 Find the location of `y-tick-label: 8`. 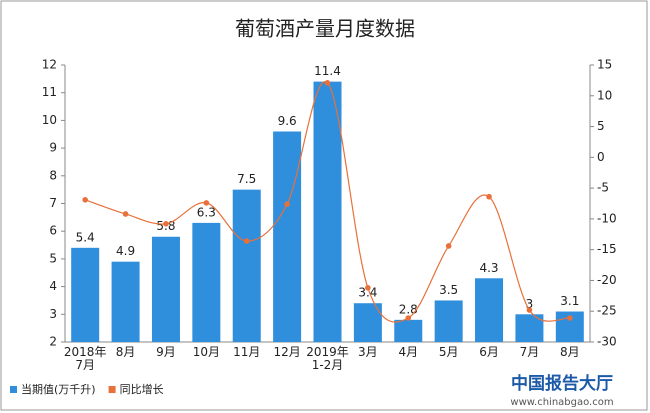

y-tick-label: 8 is located at coordinates (53, 175).